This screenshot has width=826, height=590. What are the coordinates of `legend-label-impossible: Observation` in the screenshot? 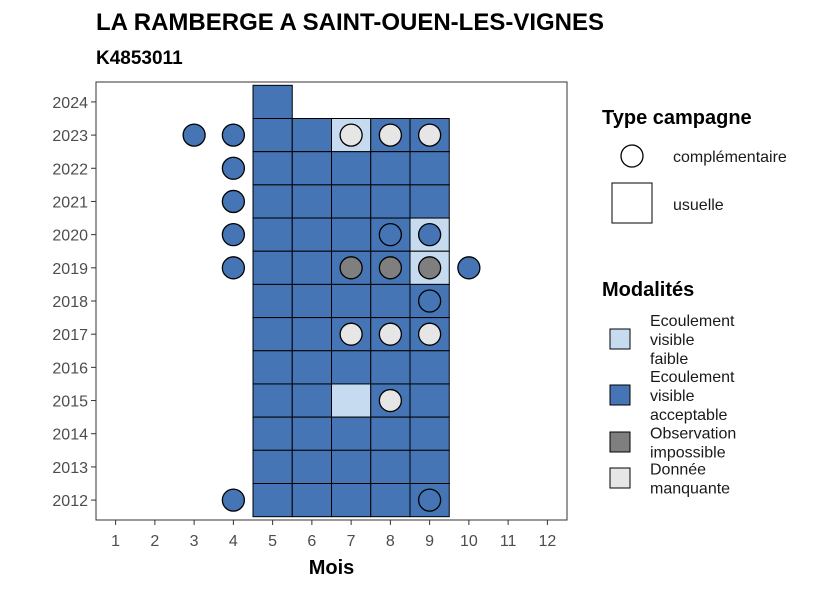 It's located at (693, 434).